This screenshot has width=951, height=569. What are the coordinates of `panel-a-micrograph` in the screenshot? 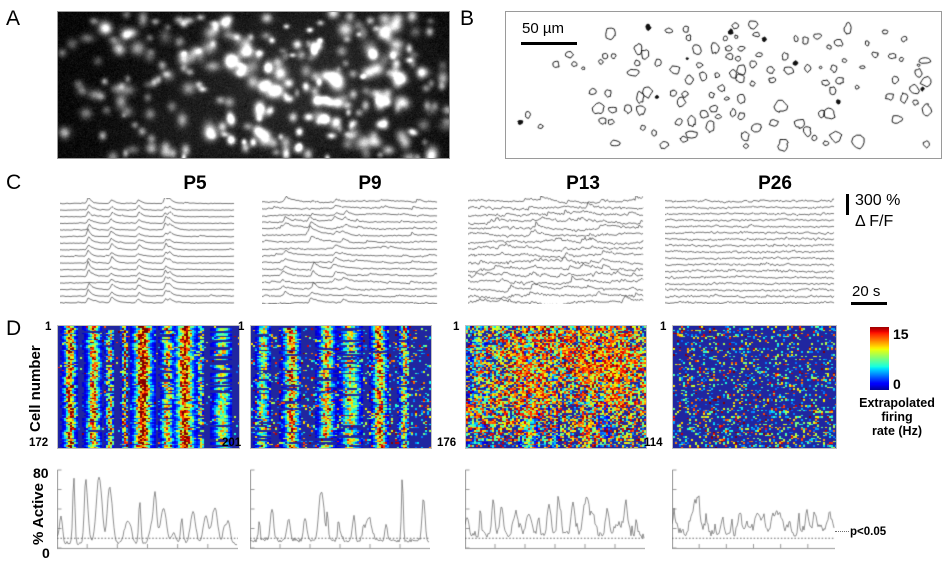 It's located at (253, 85).